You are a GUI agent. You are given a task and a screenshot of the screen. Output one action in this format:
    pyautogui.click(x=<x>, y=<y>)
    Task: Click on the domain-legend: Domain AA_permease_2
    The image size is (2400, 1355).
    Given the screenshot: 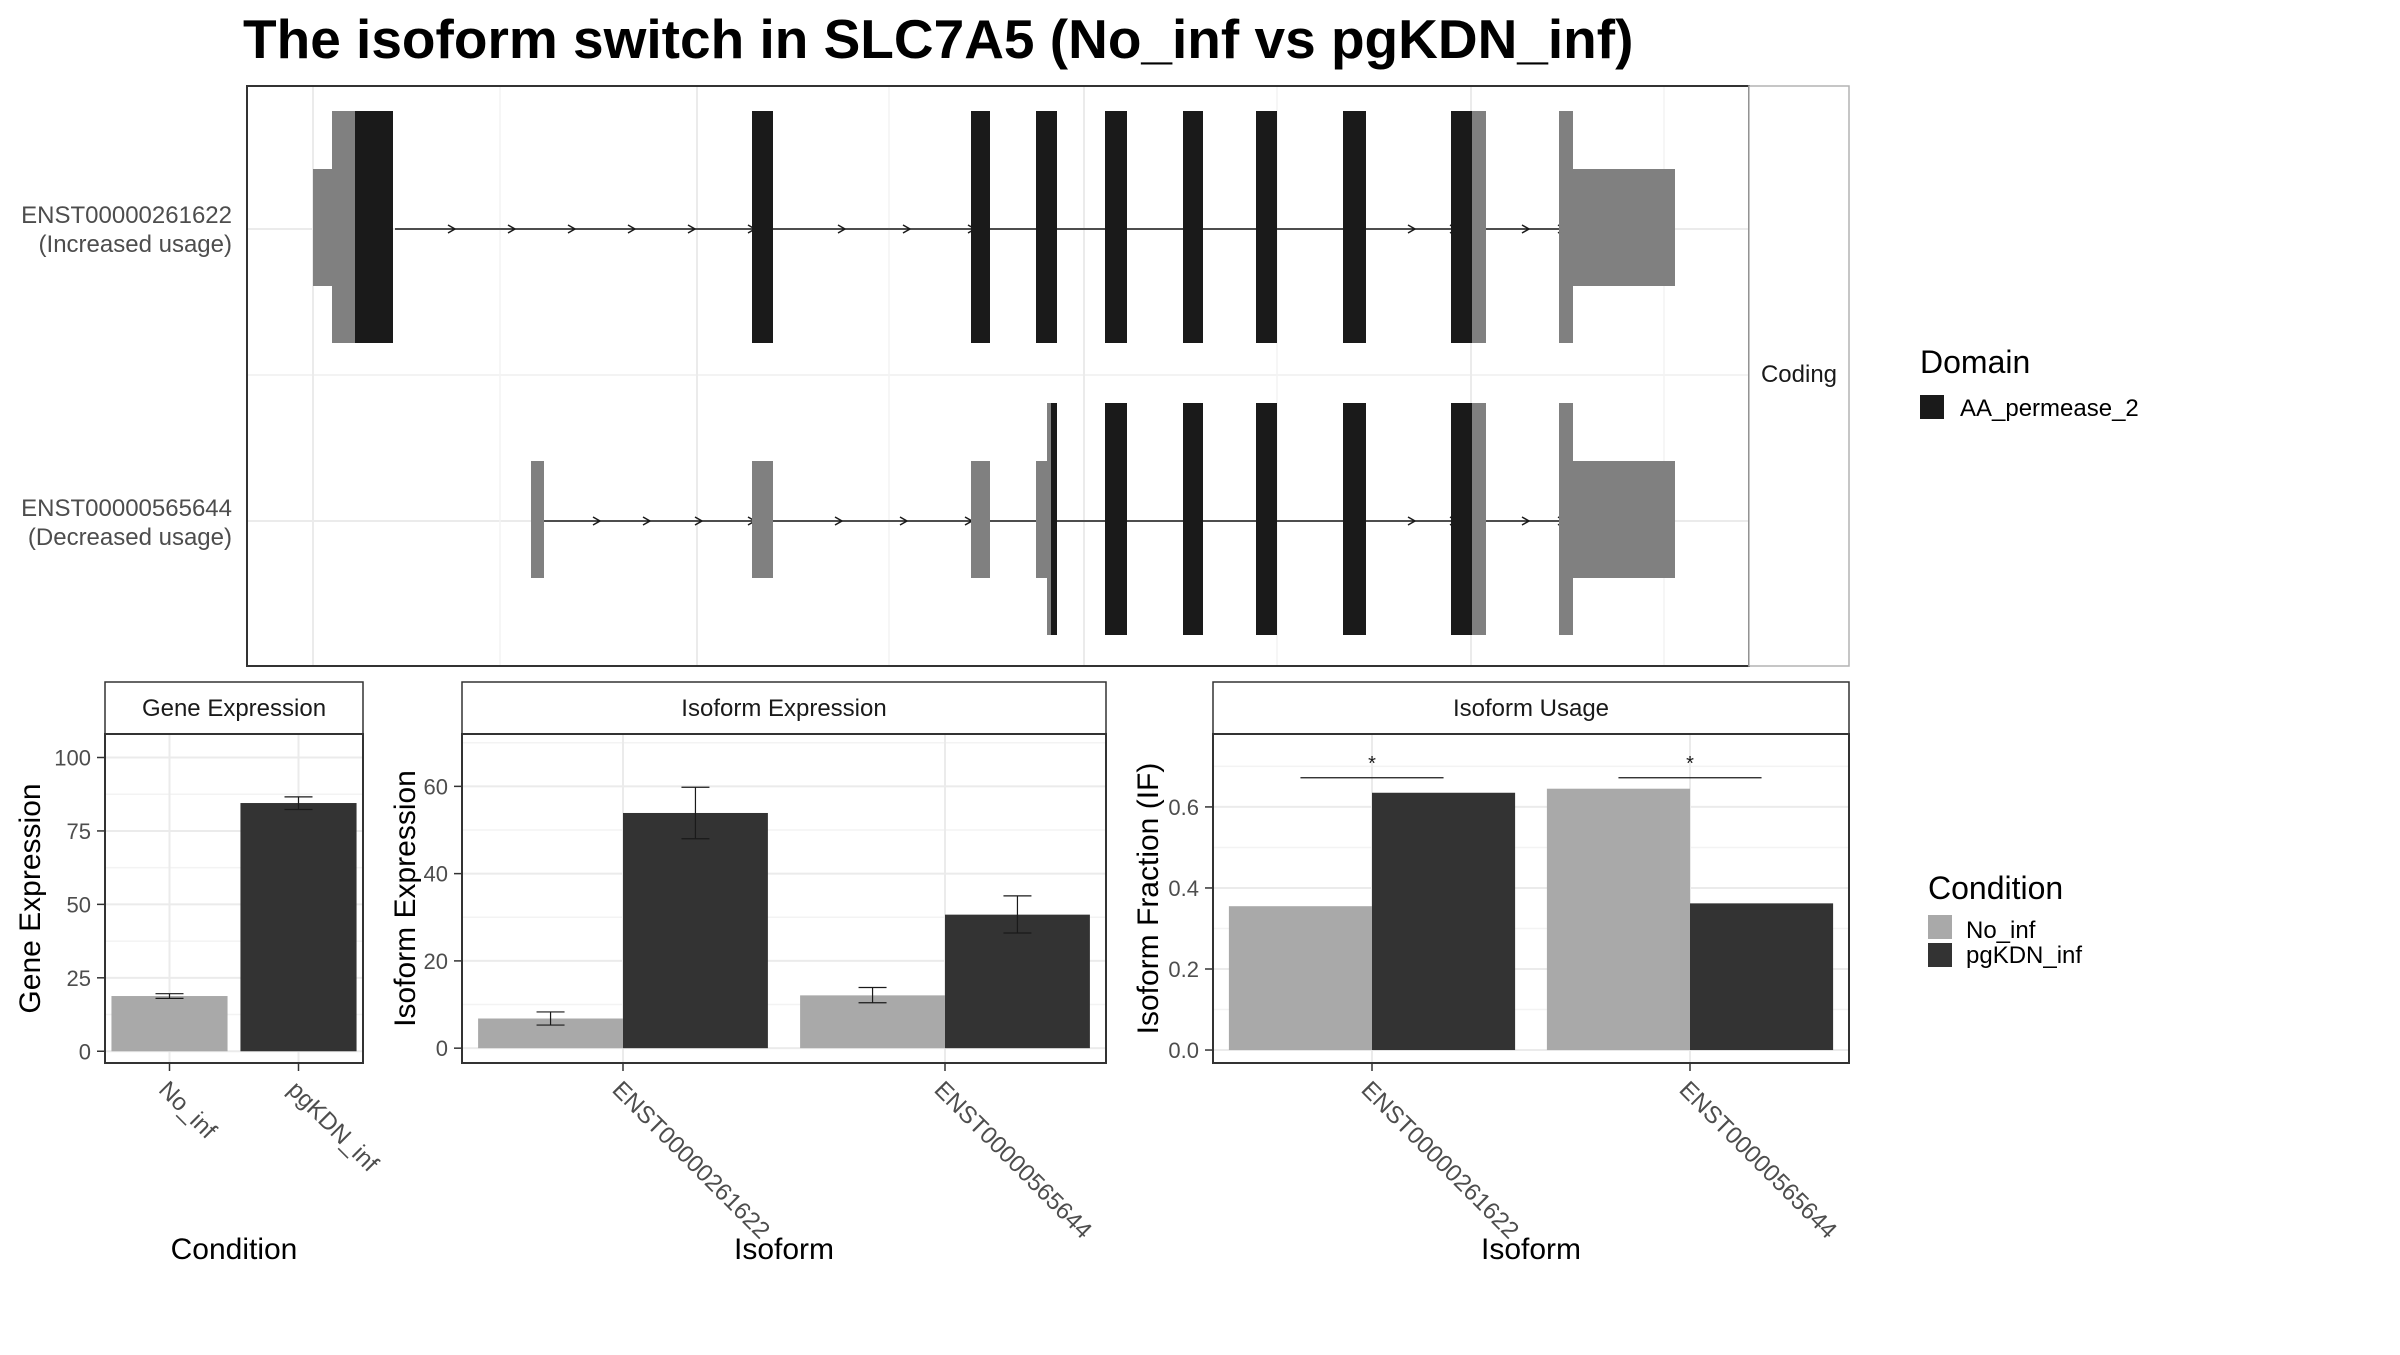 What is the action you would take?
    pyautogui.click(x=2029, y=383)
    